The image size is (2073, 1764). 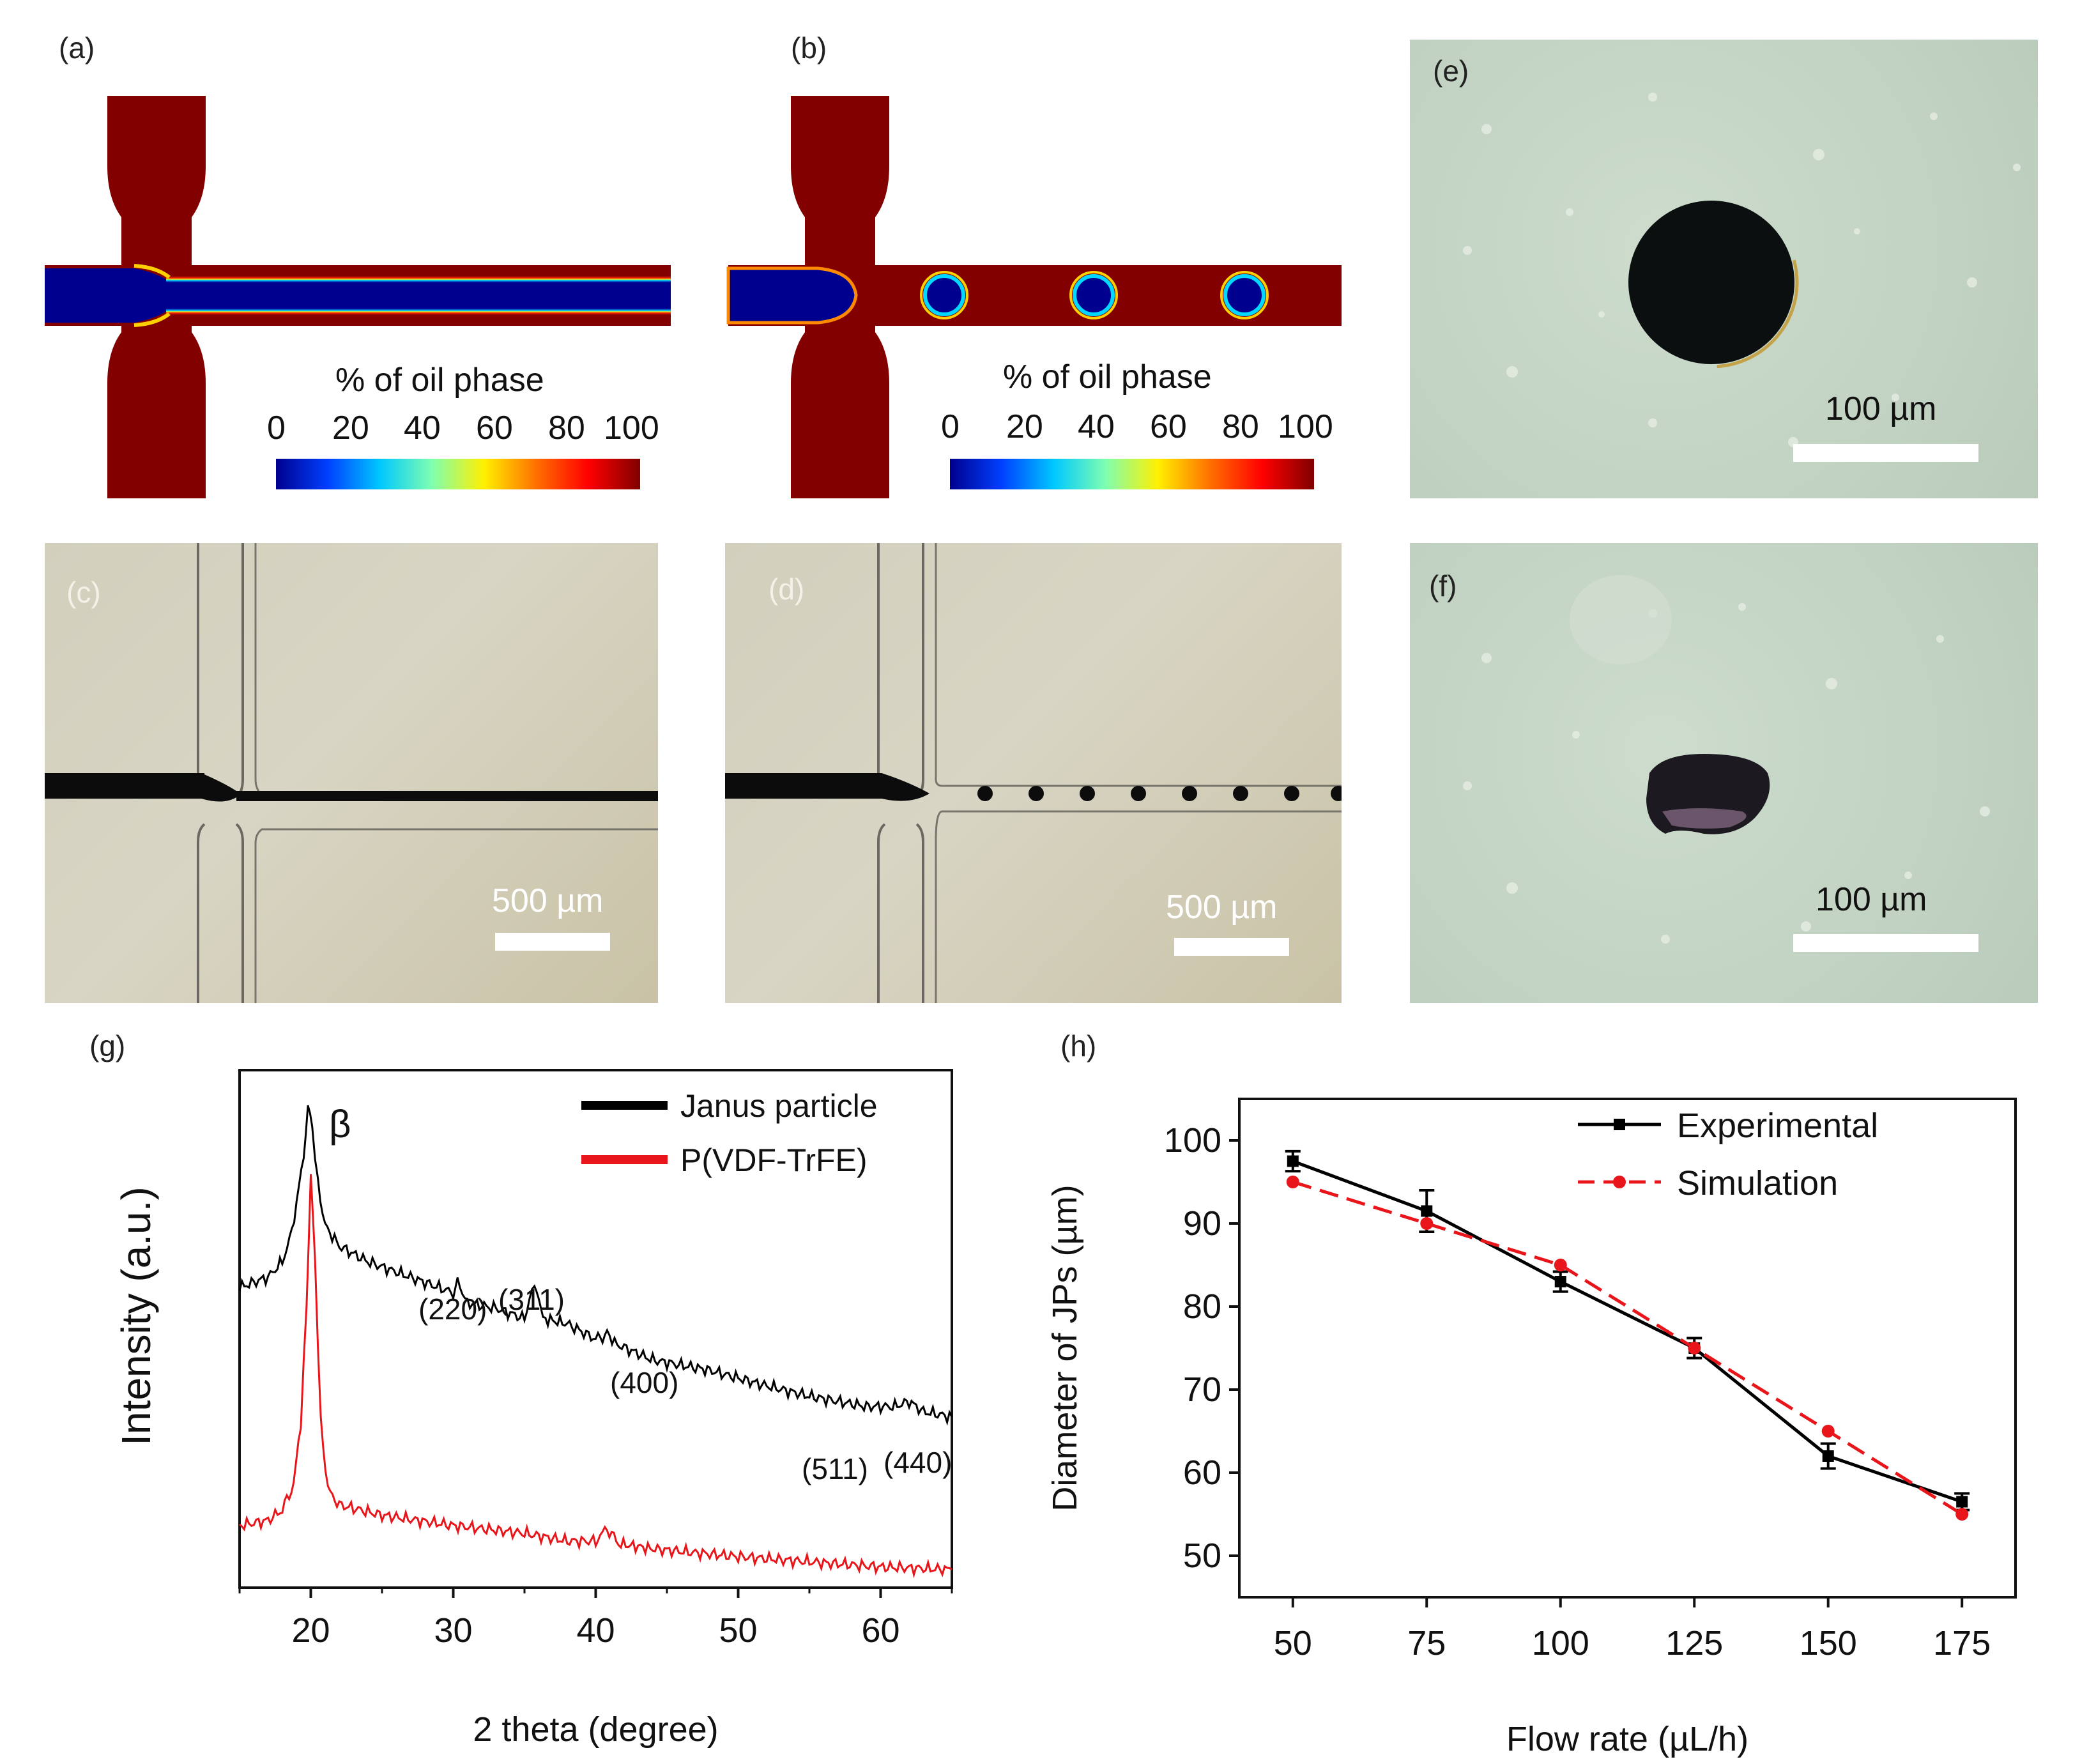 What do you see at coordinates (792, 295) in the screenshot?
I see `water-tip` at bounding box center [792, 295].